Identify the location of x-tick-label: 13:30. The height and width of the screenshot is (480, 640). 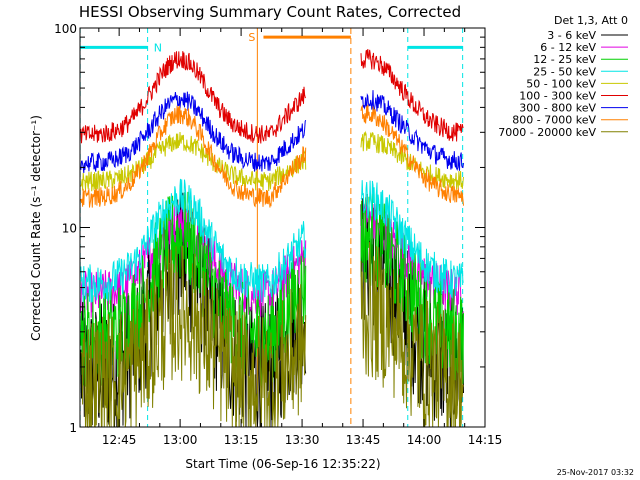
(302, 440).